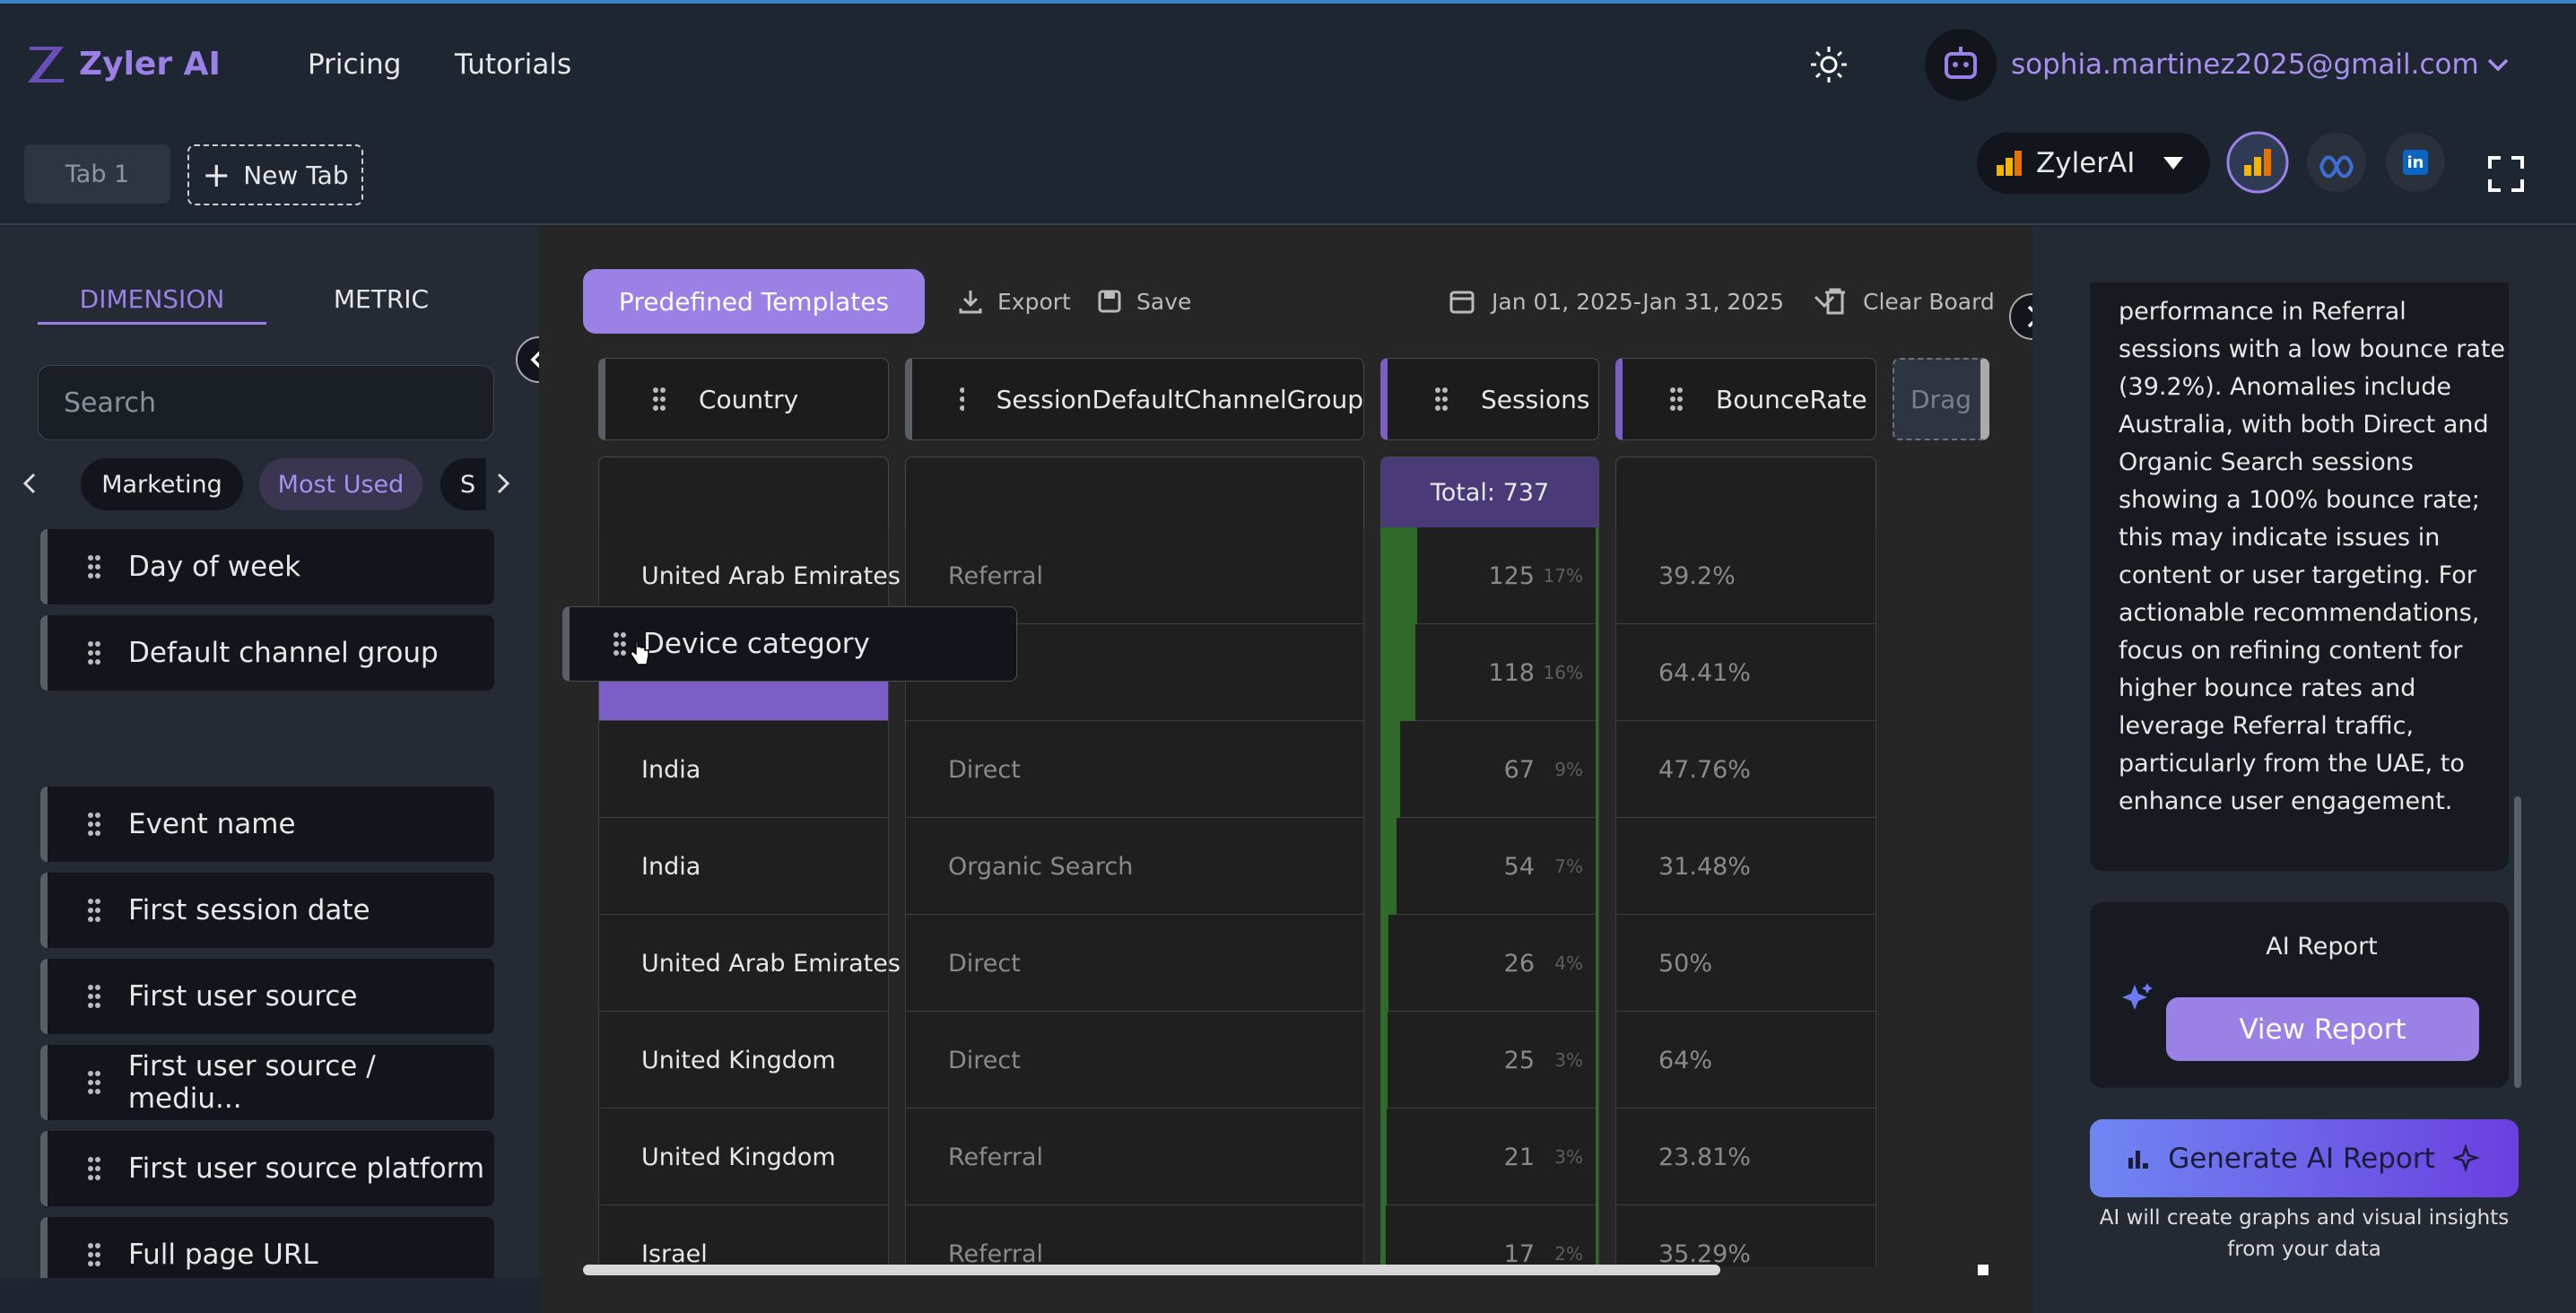 This screenshot has width=2576, height=1313. I want to click on fullscreen-button, so click(2506, 174).